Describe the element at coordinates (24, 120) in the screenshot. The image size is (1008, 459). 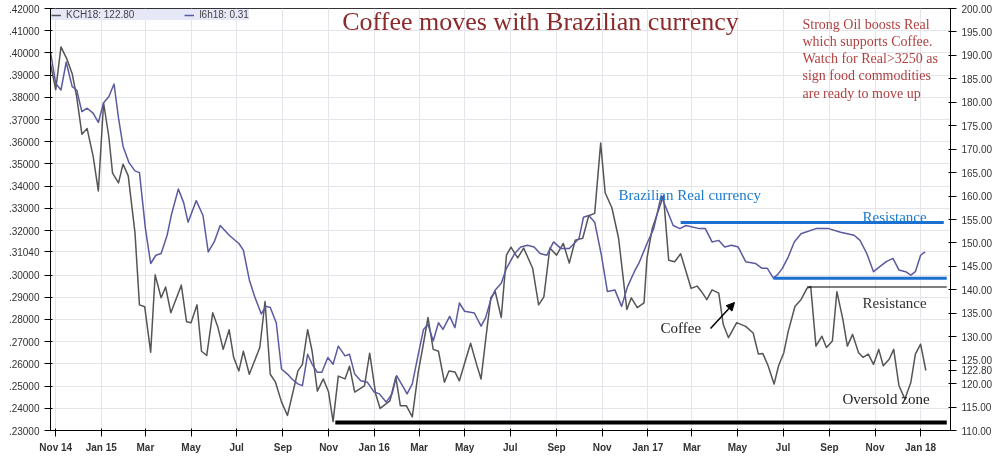
I see `y-tick-label: .37000` at that location.